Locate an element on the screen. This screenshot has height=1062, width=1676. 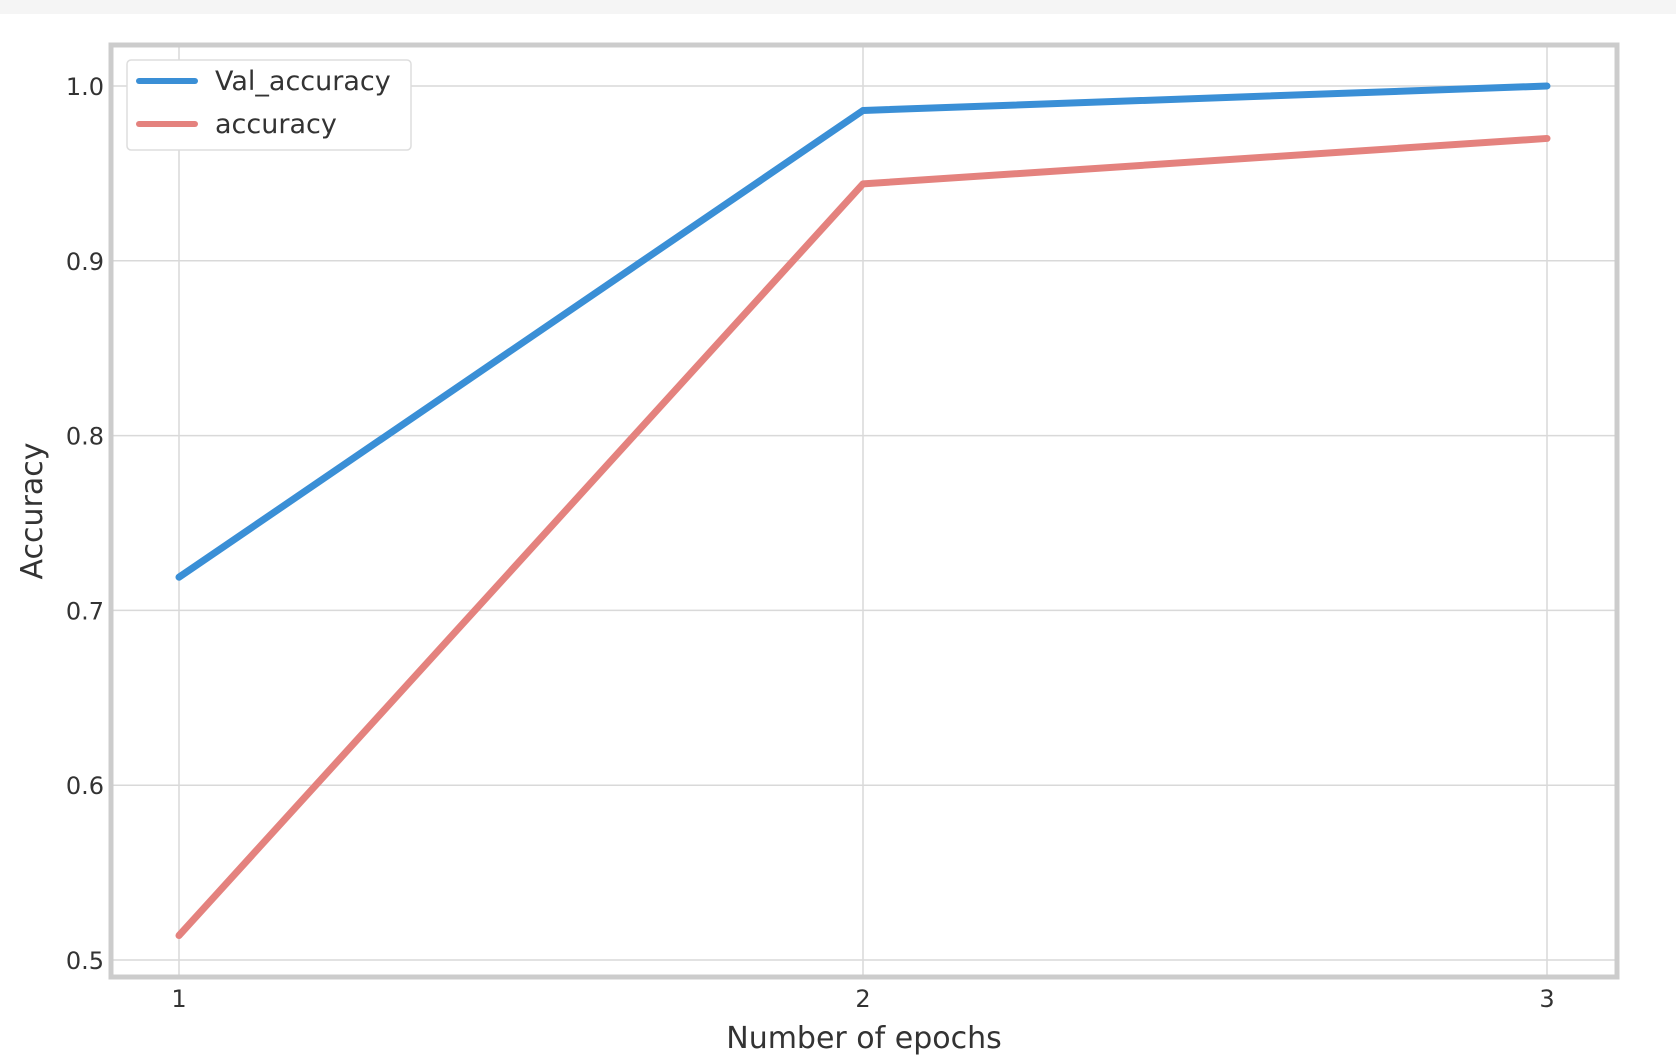
y-tick-label-0.5: 0.5 is located at coordinates (85, 961).